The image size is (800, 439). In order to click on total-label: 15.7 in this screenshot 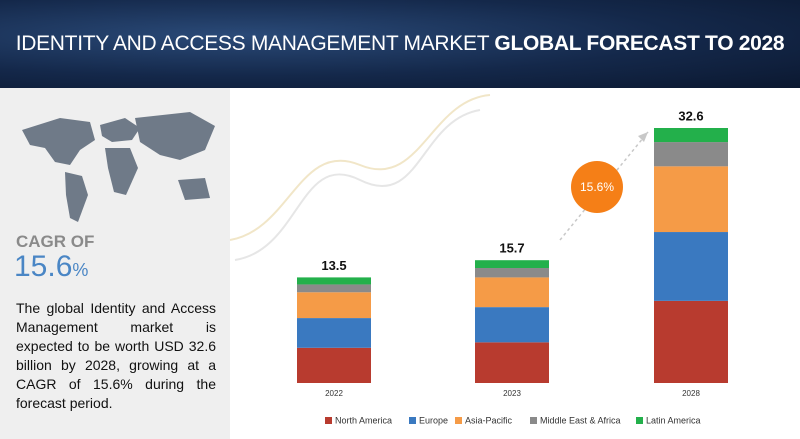, I will do `click(511, 248)`.